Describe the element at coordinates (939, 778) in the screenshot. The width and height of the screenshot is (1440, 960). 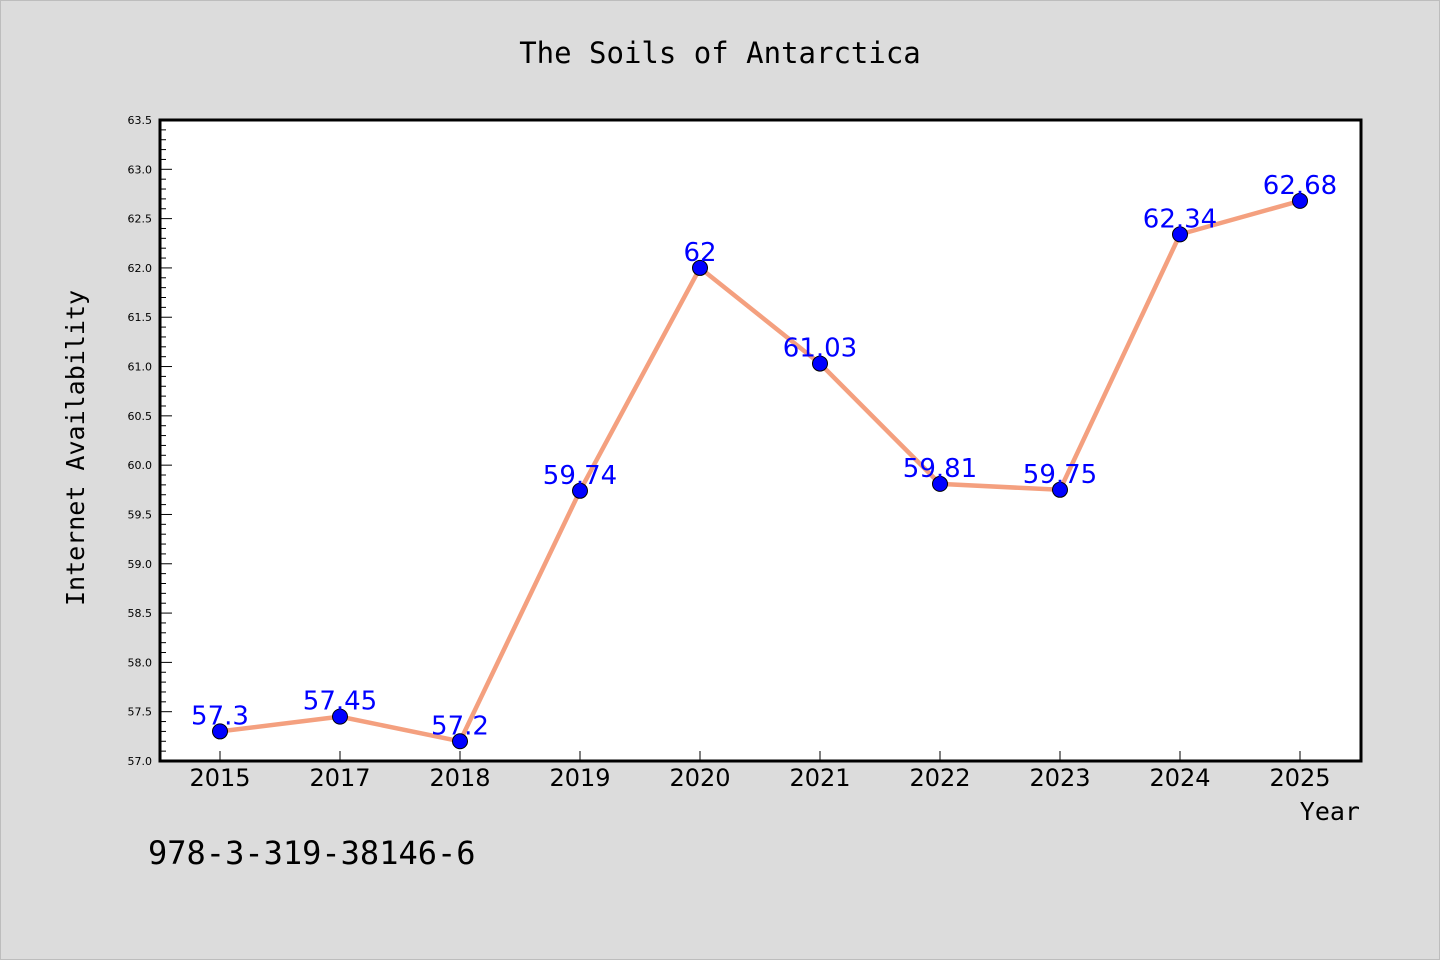
I see `x-tick-label: 2022` at that location.